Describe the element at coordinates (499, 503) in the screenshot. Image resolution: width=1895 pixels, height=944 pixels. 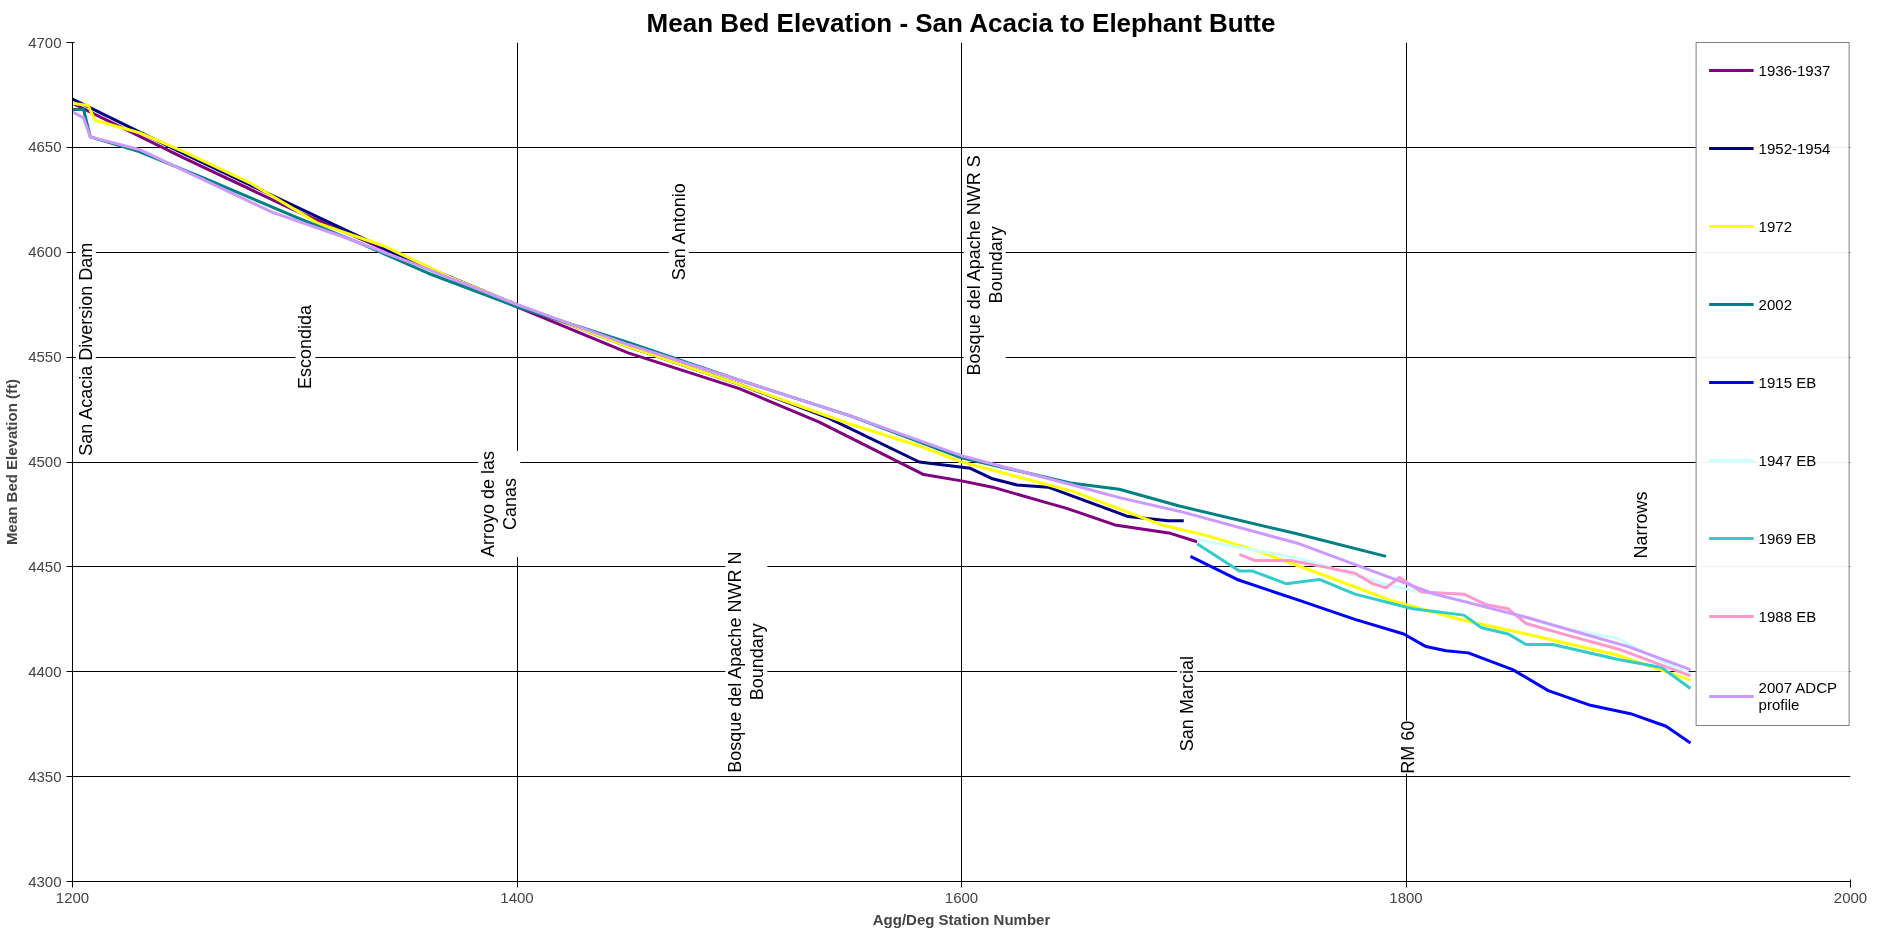
I see `annotation: Arroyo de las Canas` at that location.